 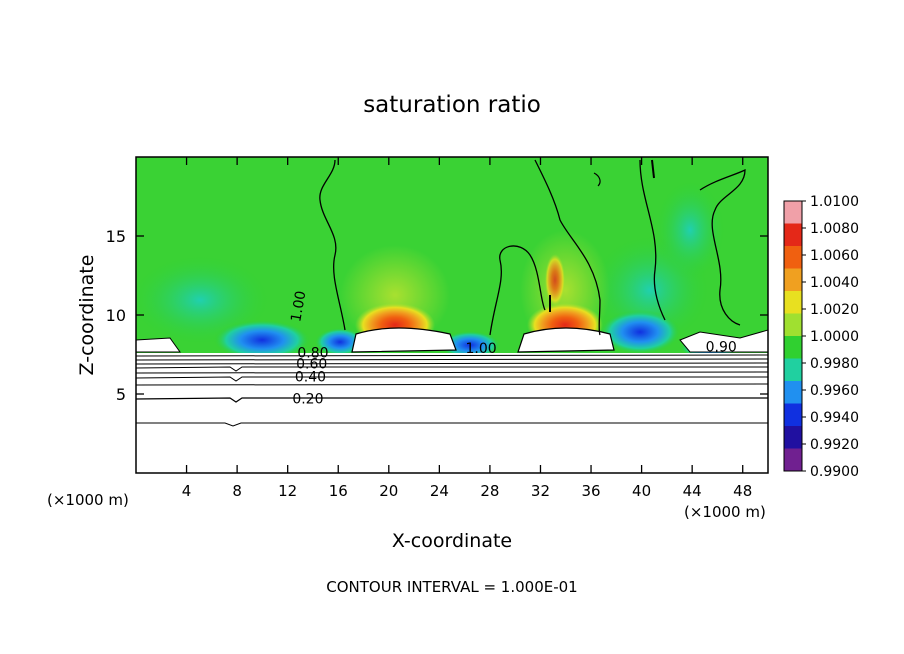 I want to click on x-unit-label-left: (×1000 m), so click(x=88, y=500).